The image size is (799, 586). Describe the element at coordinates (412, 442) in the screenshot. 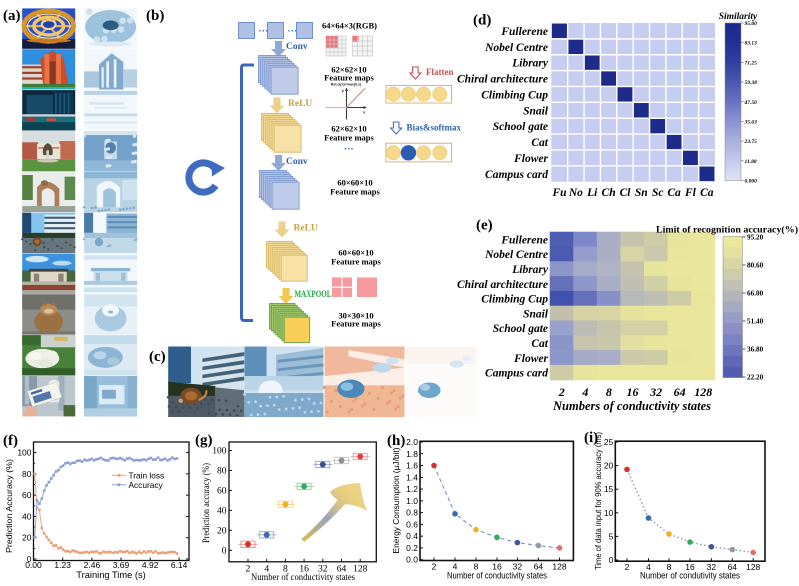

I see `svg-text: 2.0` at that location.